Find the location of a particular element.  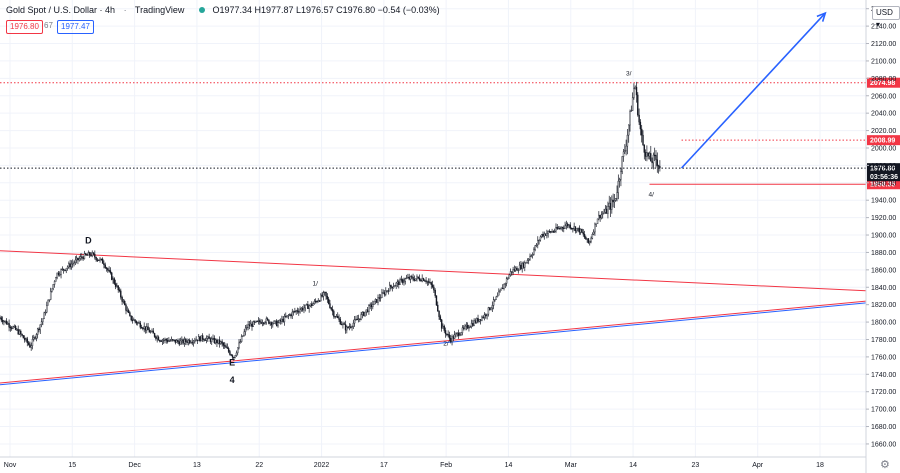

time-tick-label: 23 is located at coordinates (695, 465).